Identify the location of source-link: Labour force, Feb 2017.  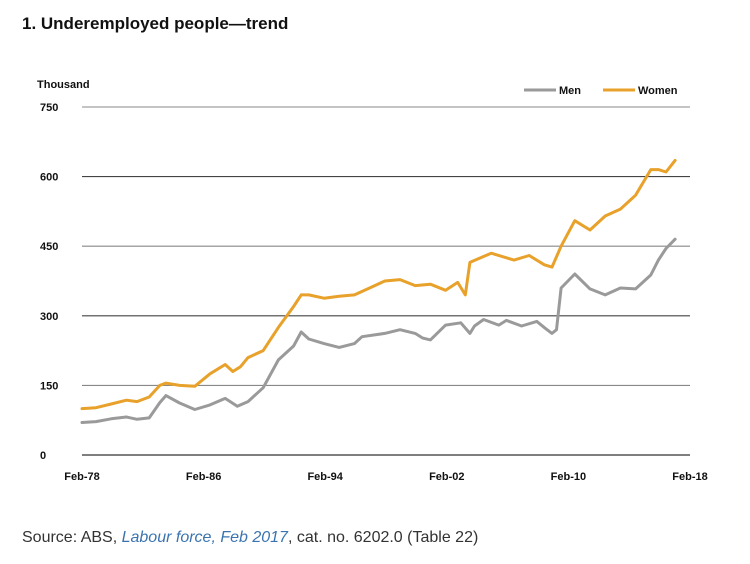
(204, 537).